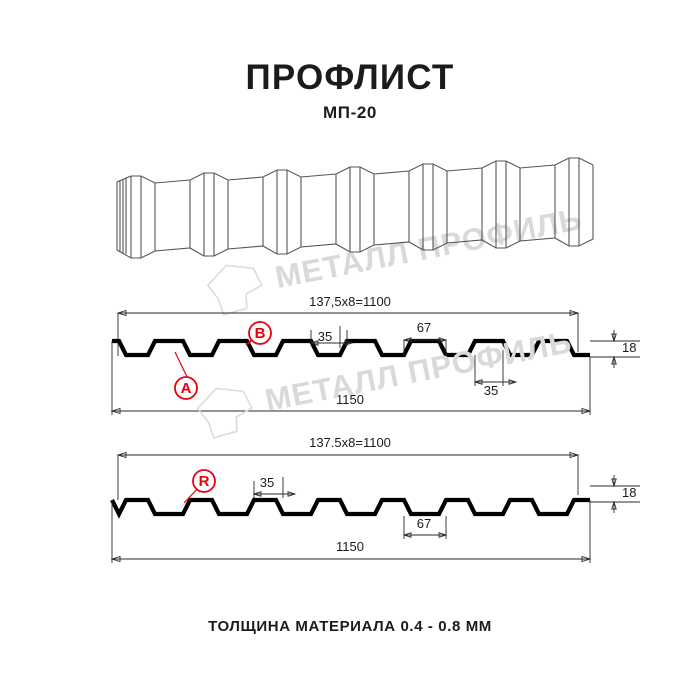 This screenshot has width=700, height=700. Describe the element at coordinates (424, 523) in the screenshot. I see `dim-rib-top-width-bottom: 67` at that location.